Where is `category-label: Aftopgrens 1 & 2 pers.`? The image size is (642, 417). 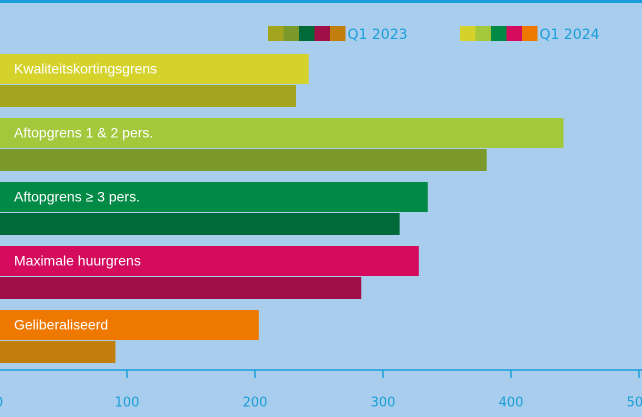 category-label: Aftopgrens 1 & 2 pers. is located at coordinates (83, 133).